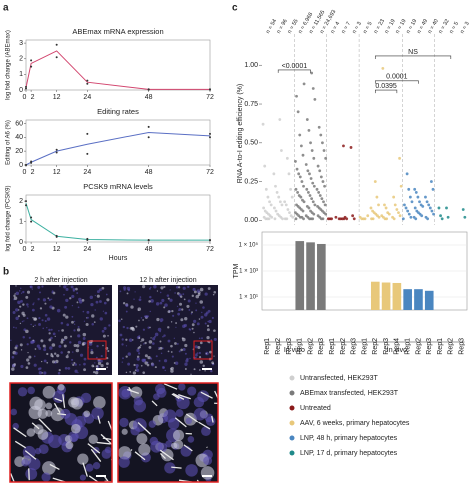 This screenshot has height=486, width=474. I want to click on legend-marker, so click(292, 393).